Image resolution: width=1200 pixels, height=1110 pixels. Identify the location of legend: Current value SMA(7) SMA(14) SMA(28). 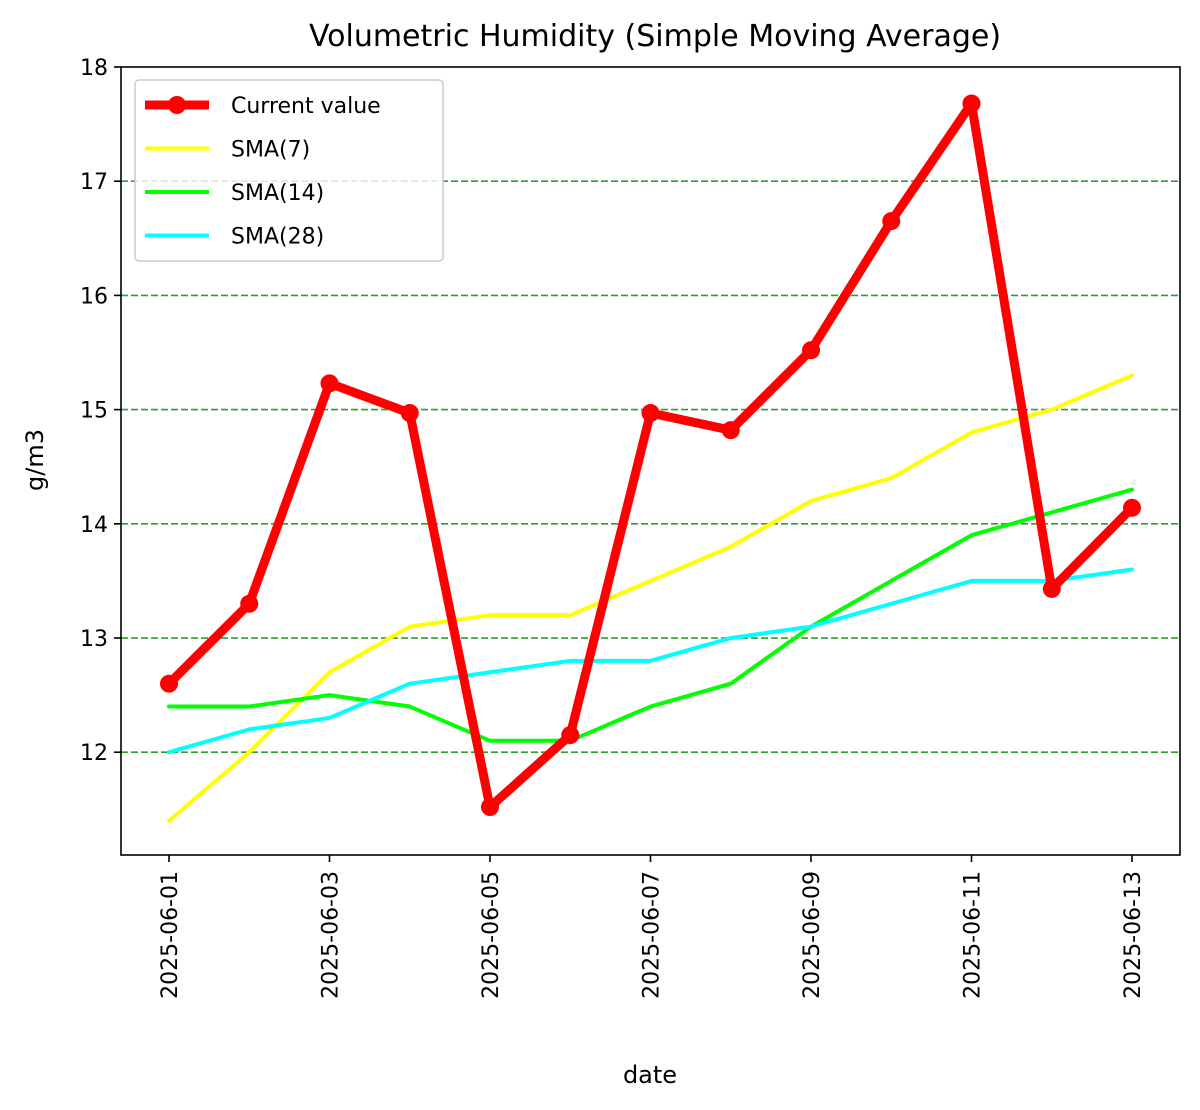
(289, 170).